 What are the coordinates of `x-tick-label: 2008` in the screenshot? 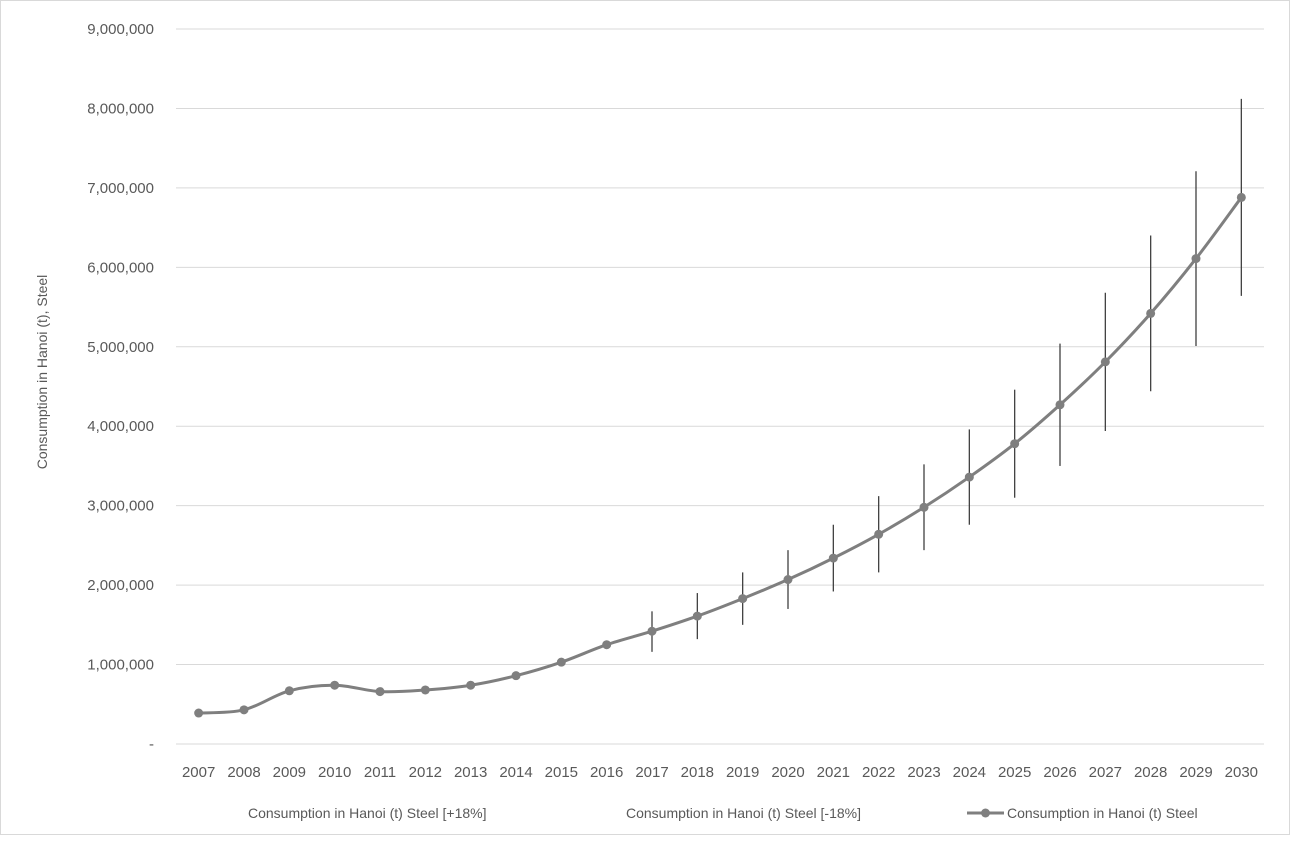 It's located at (243, 772).